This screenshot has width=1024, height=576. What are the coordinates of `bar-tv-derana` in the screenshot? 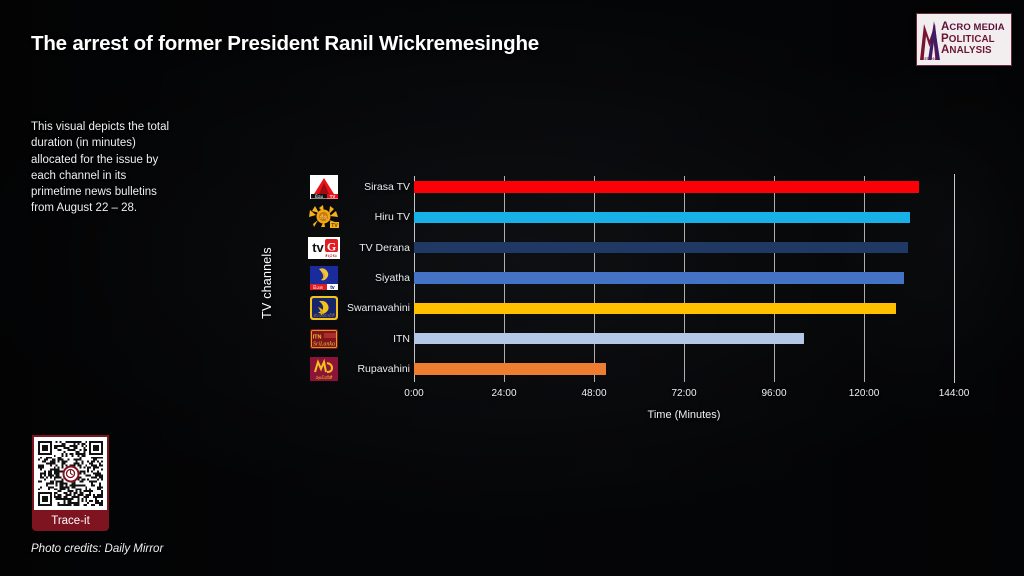 It's located at (661, 247).